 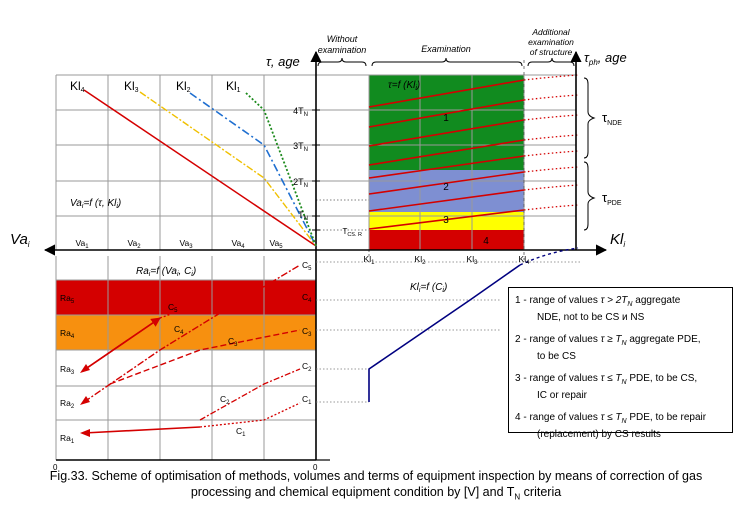 I want to click on tau-tick-tn: TN, so click(x=303, y=216).